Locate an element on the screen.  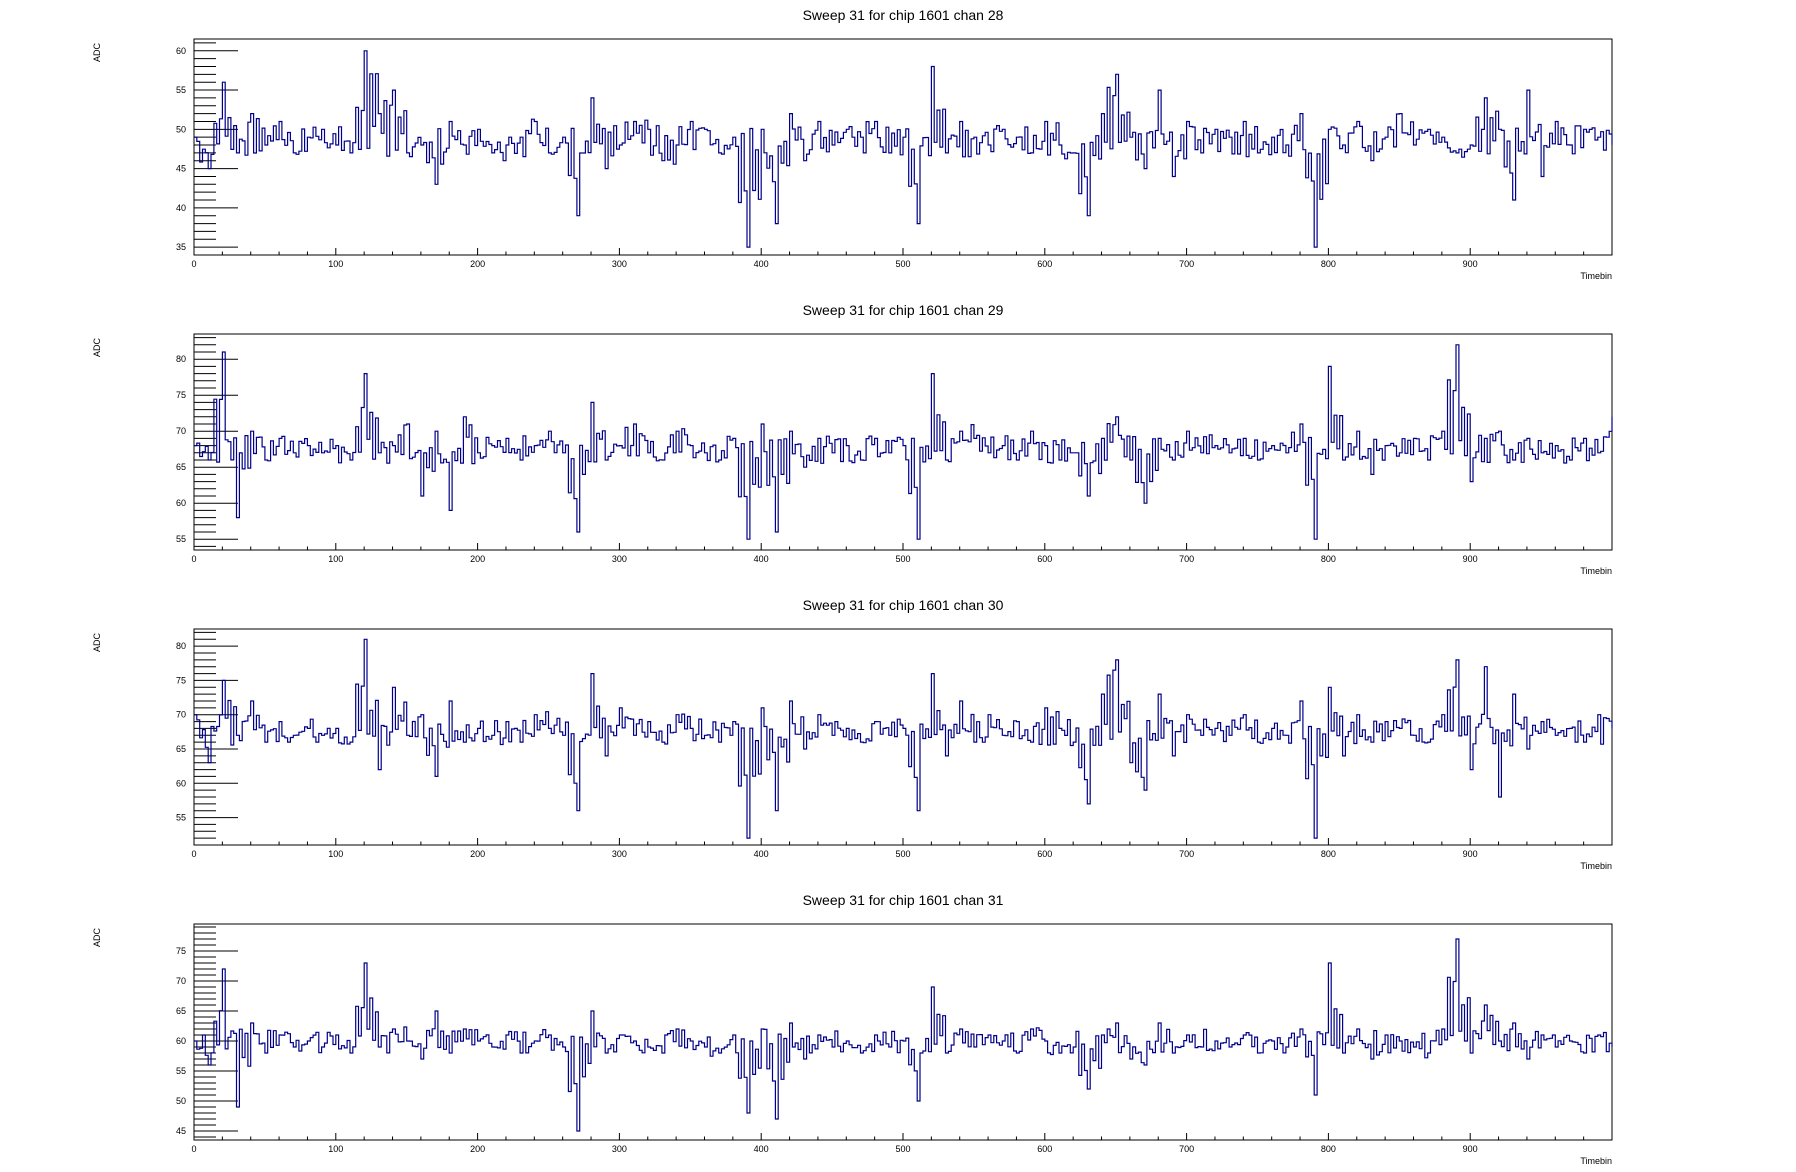
chart-title: Sweep 31 for chip 1601 chan 28 is located at coordinates (903, 15).